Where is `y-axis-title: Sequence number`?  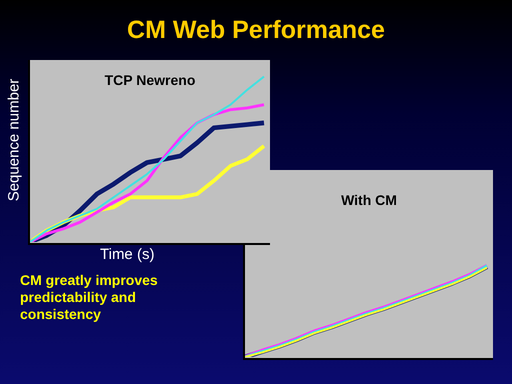 y-axis-title: Sequence number is located at coordinates (14, 140).